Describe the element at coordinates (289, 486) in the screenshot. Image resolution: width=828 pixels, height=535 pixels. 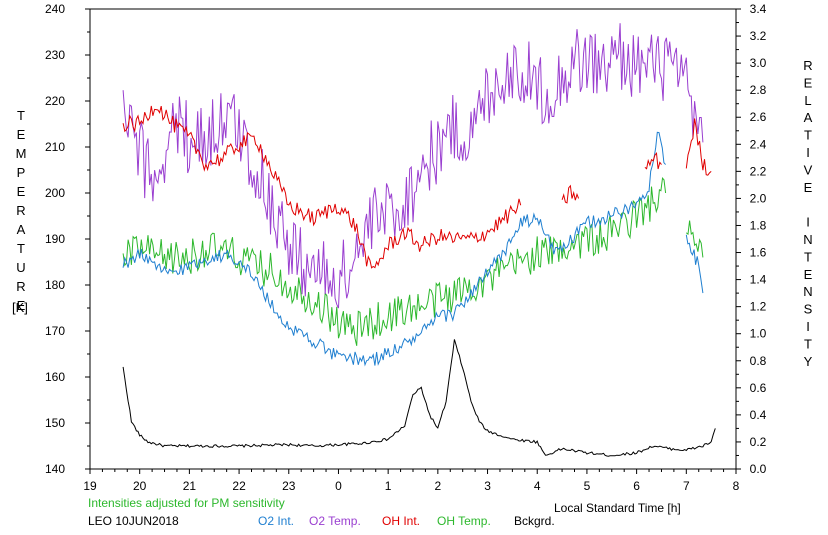
I see `x-tick-label: 23` at that location.